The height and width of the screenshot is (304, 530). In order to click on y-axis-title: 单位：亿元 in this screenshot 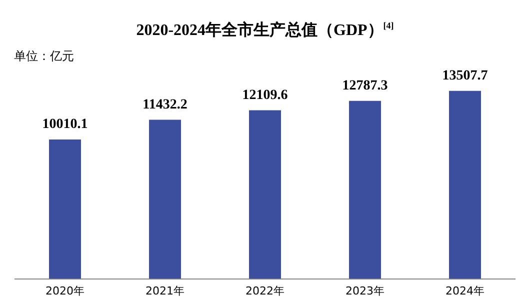, I will do `click(44, 56)`.